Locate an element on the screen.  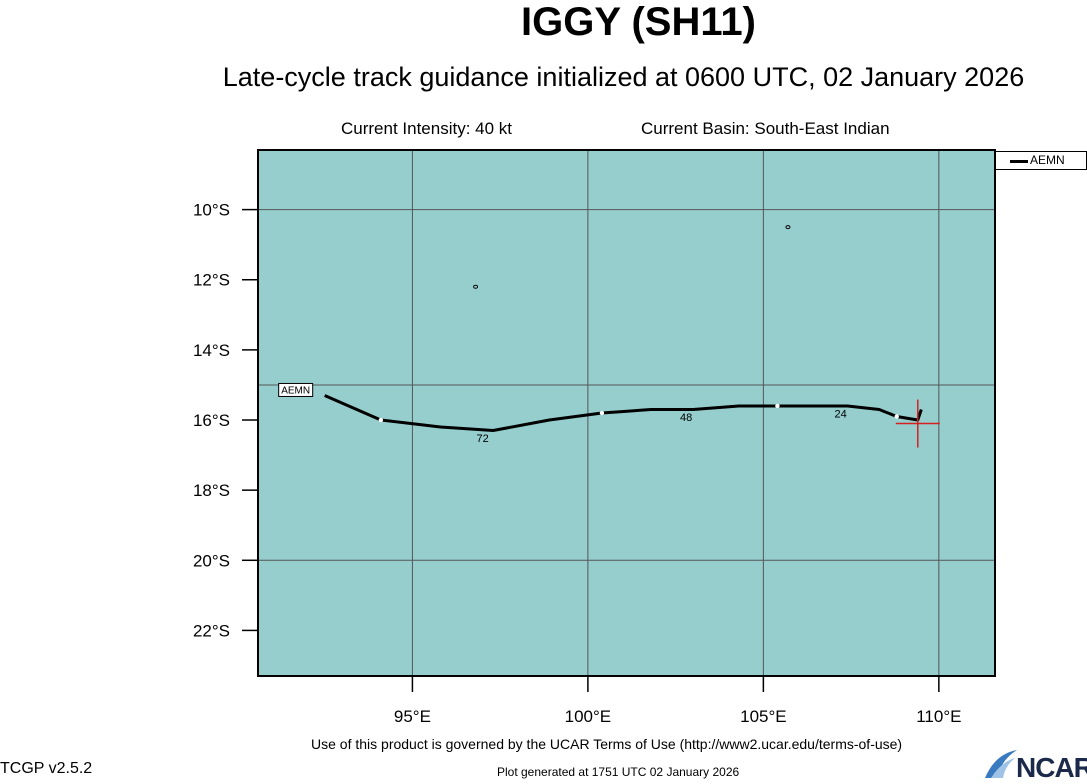
version-label: TCGP v2.5.2 is located at coordinates (46, 768).